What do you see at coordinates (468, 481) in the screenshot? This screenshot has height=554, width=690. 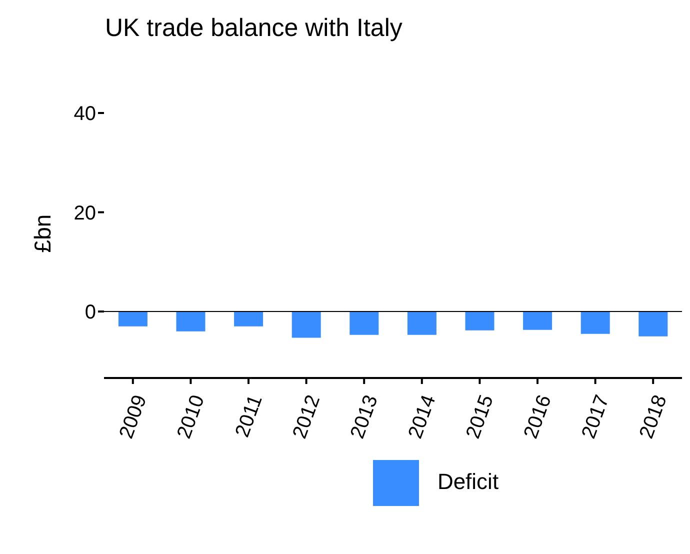 I see `legend-label: Deficit` at bounding box center [468, 481].